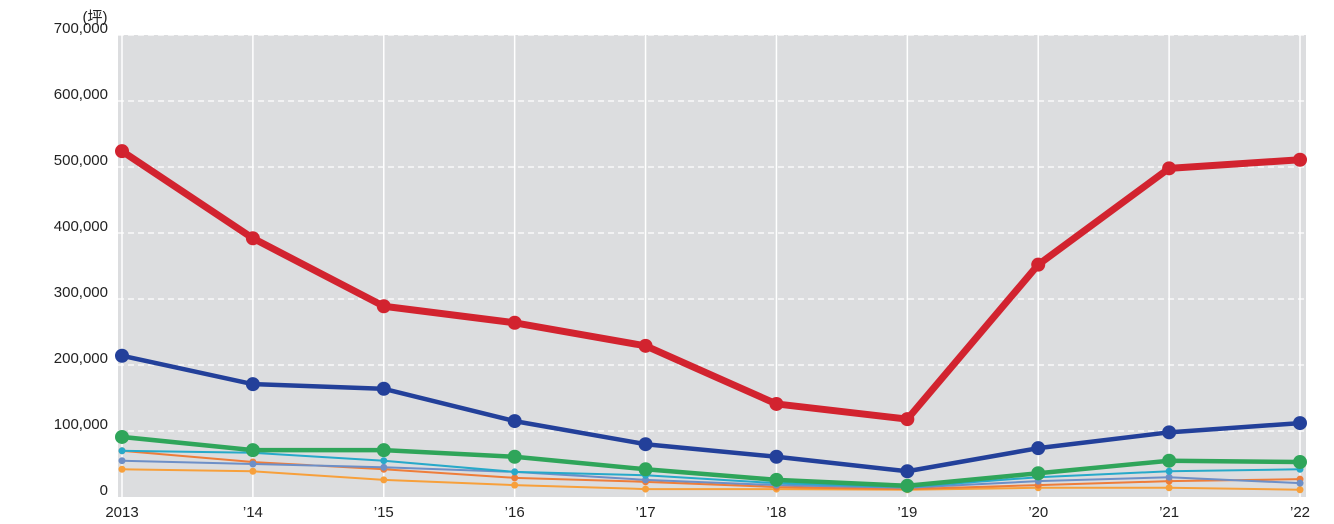  Describe the element at coordinates (1300, 512) in the screenshot. I see `x-tick-label: ’22` at that location.